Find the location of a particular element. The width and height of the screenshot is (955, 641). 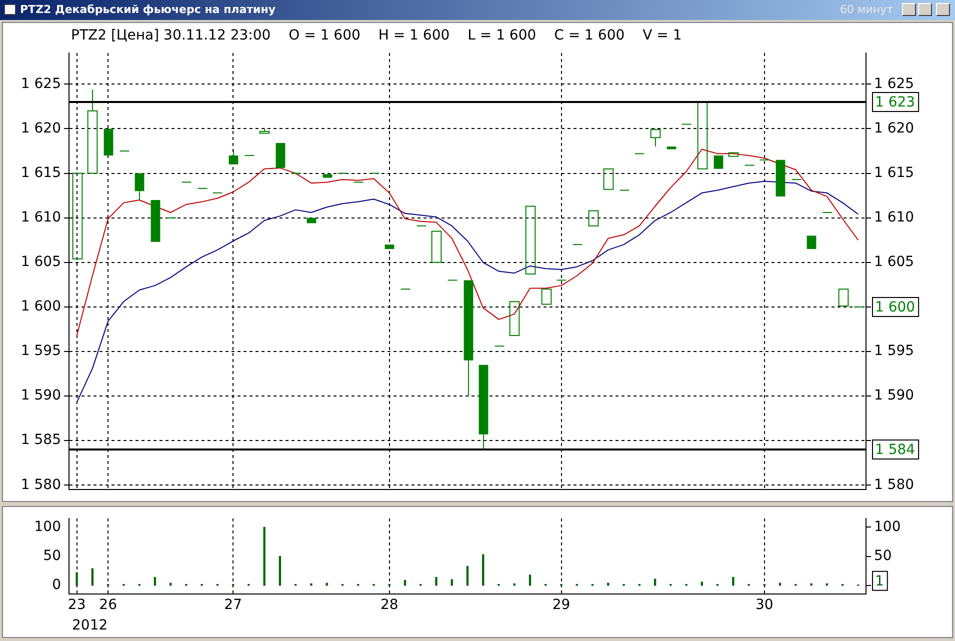

y2-tick-label: 1 615 is located at coordinates (894, 172).